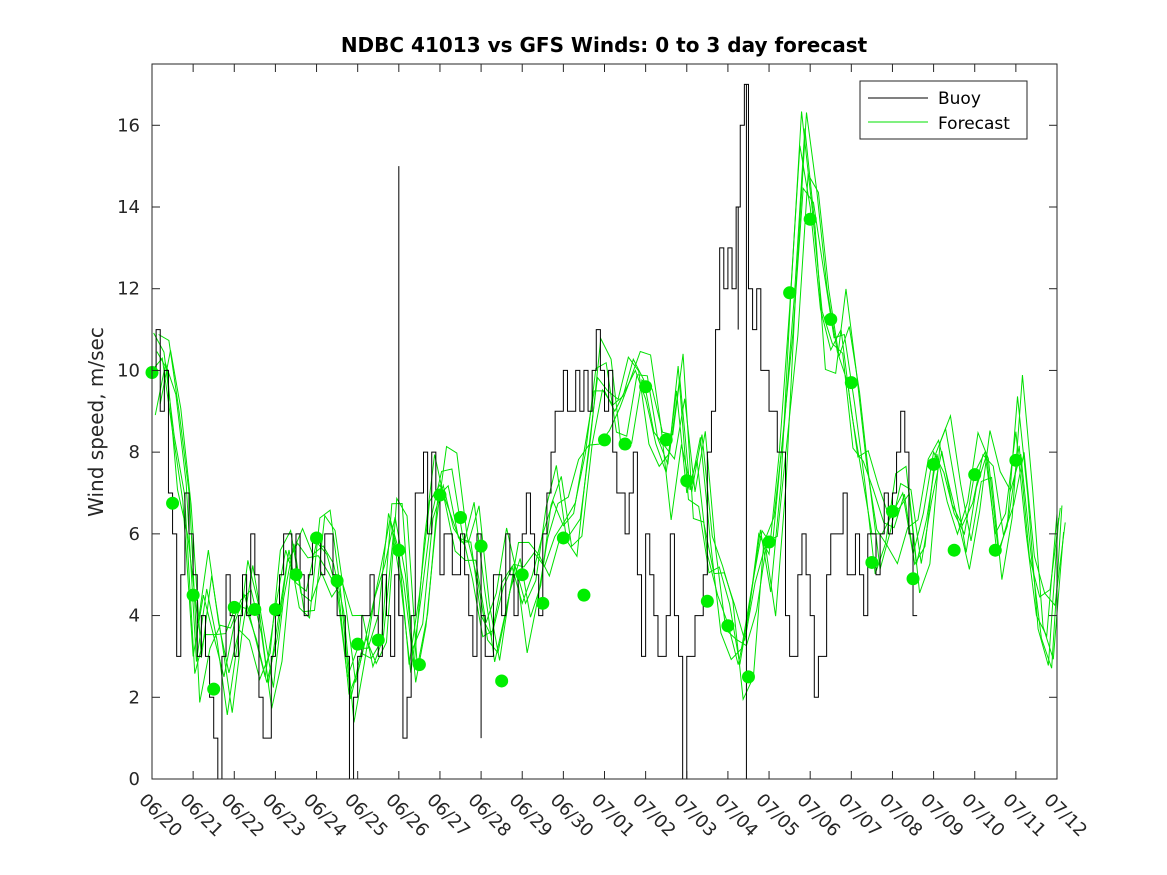 The height and width of the screenshot is (875, 1167). What do you see at coordinates (490, 816) in the screenshot?
I see `x-tick-label-8: 06/28` at bounding box center [490, 816].